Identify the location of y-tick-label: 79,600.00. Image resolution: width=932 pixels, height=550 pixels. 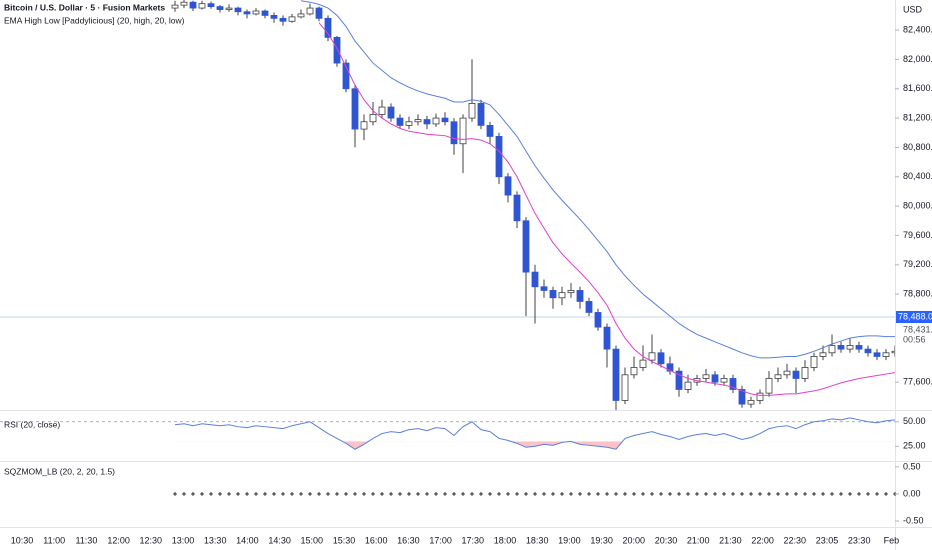
(917, 235).